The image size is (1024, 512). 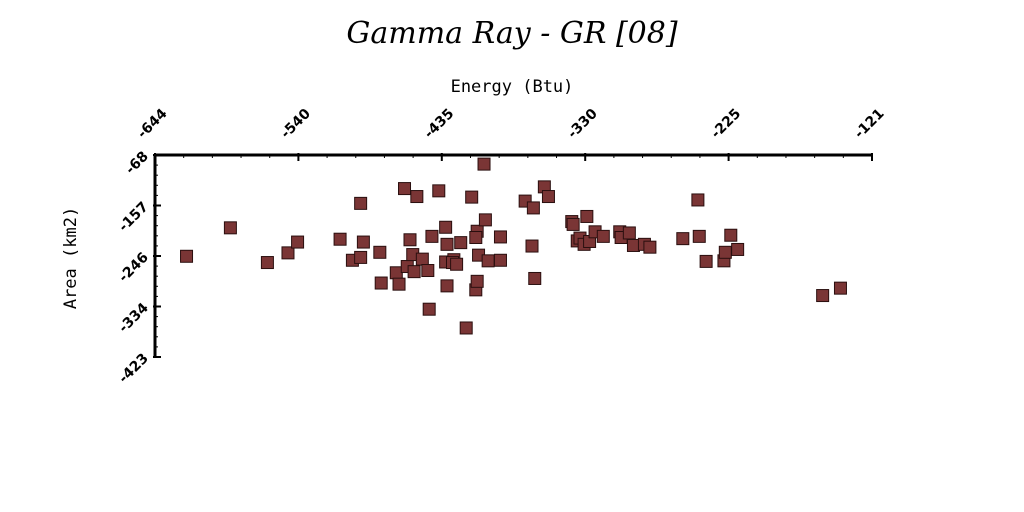 I want to click on y-tick-label: -246, so click(x=134, y=268).